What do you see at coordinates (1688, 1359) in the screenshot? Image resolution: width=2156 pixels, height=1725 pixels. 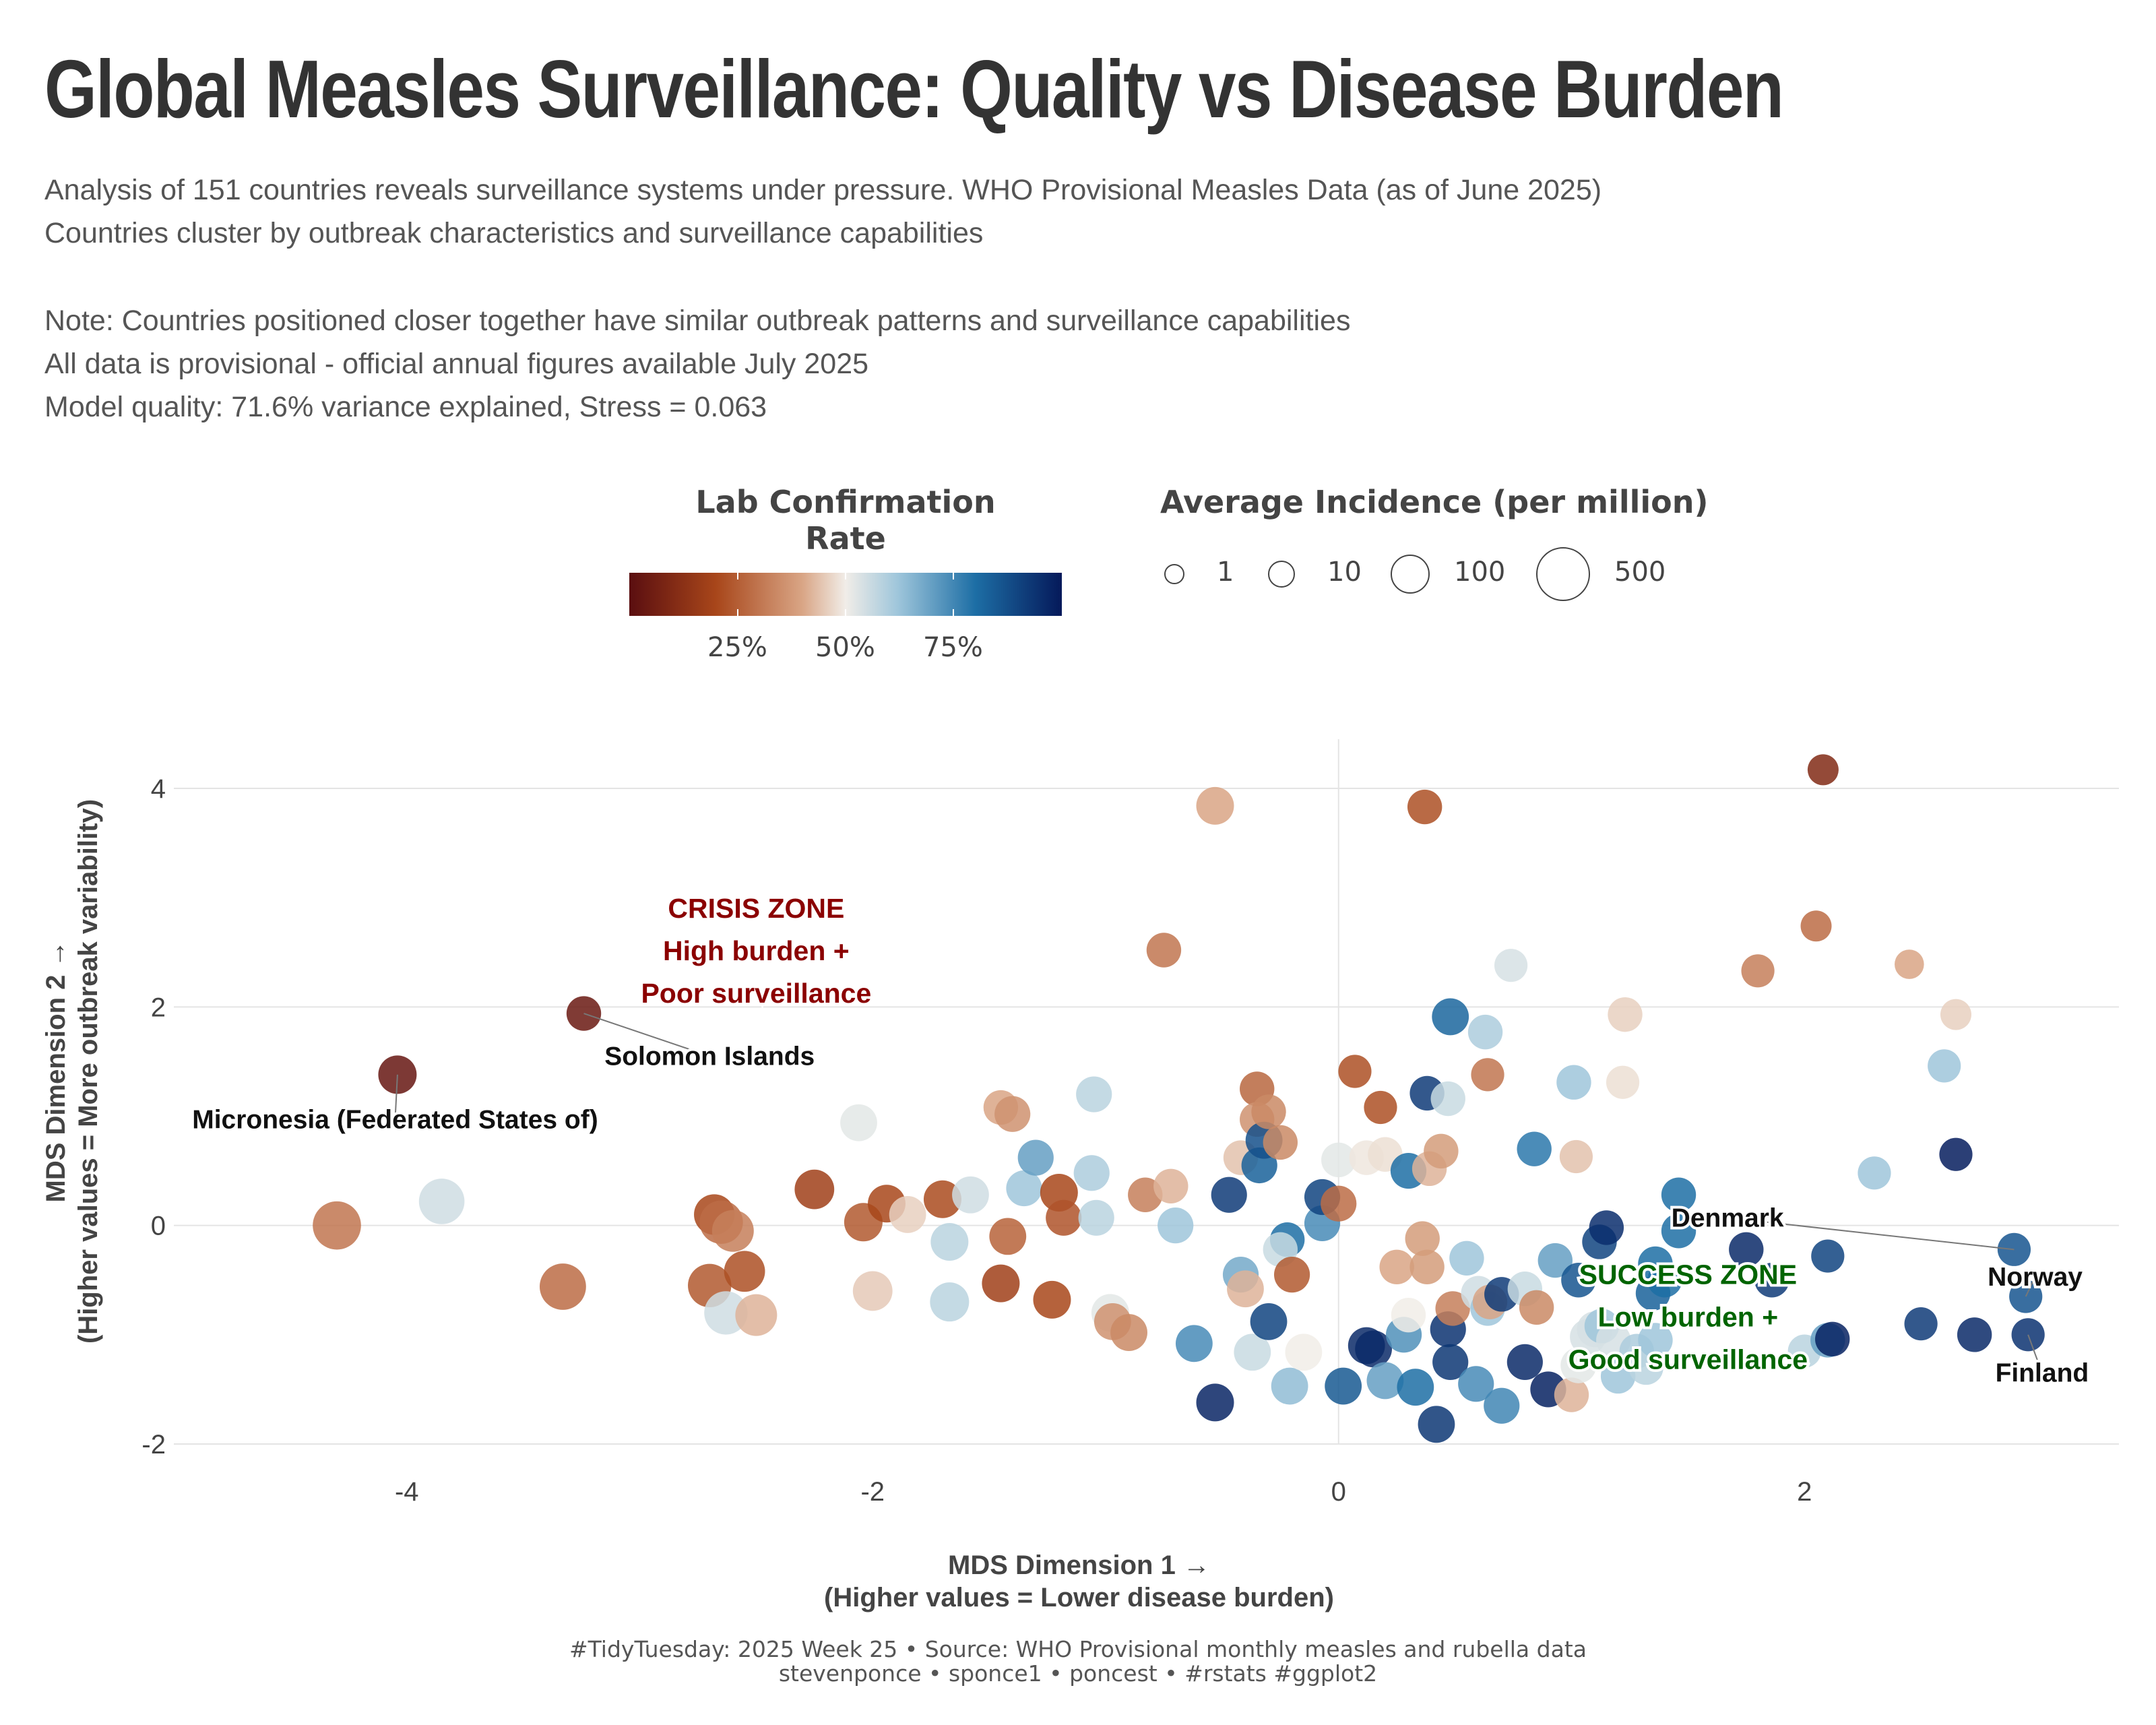 I see `success-zone-label: Good surveillance` at bounding box center [1688, 1359].